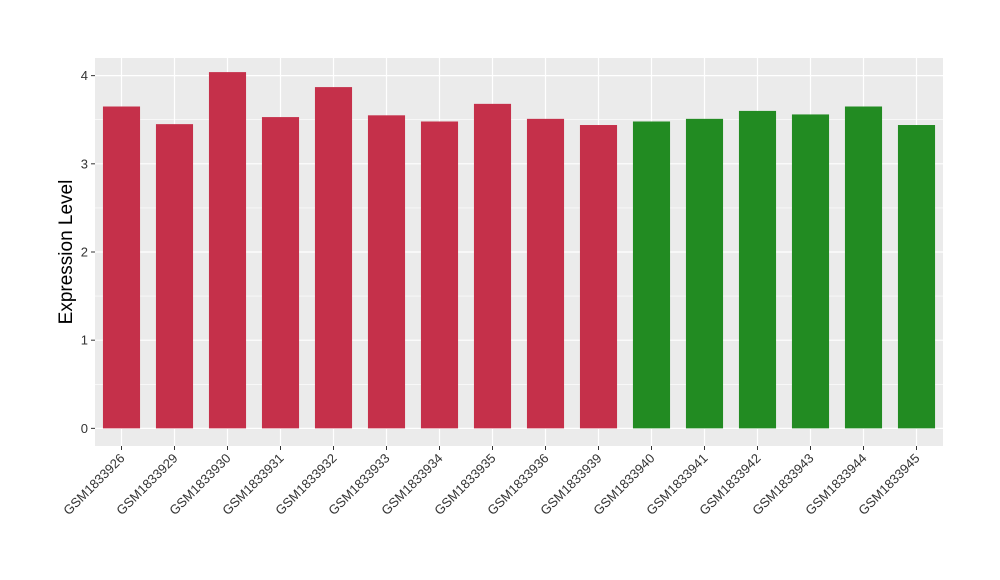  I want to click on bar-GSM1833939, so click(598, 277).